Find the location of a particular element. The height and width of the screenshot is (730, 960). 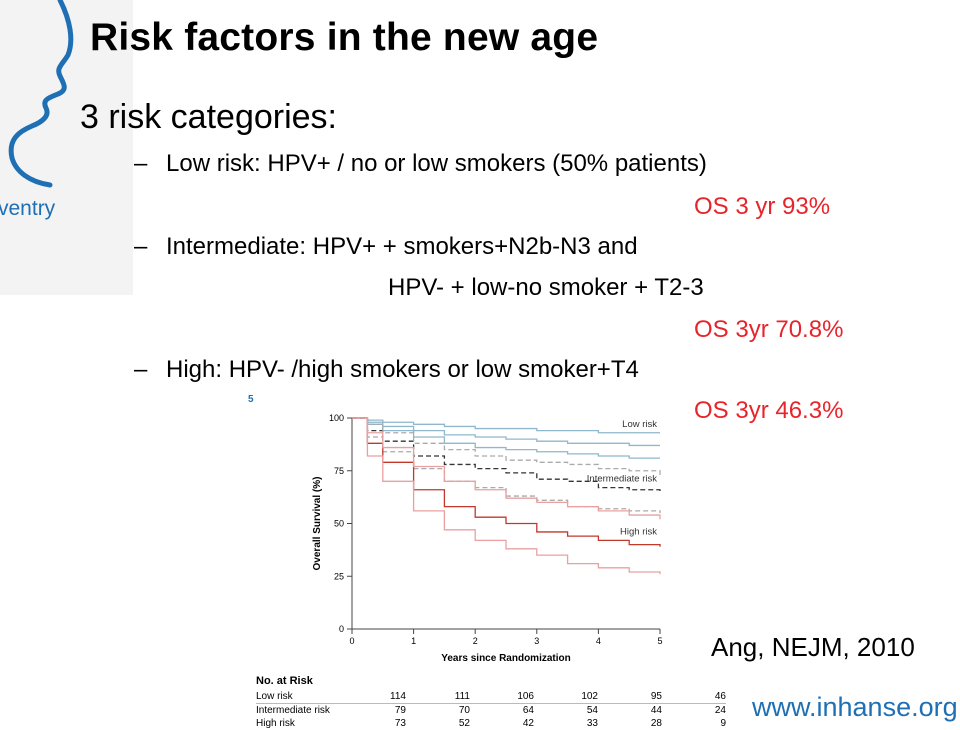

bullet-intermediate-risk: Intermediate: HPV+ + smokers+N2b-N3 and is located at coordinates (402, 246).